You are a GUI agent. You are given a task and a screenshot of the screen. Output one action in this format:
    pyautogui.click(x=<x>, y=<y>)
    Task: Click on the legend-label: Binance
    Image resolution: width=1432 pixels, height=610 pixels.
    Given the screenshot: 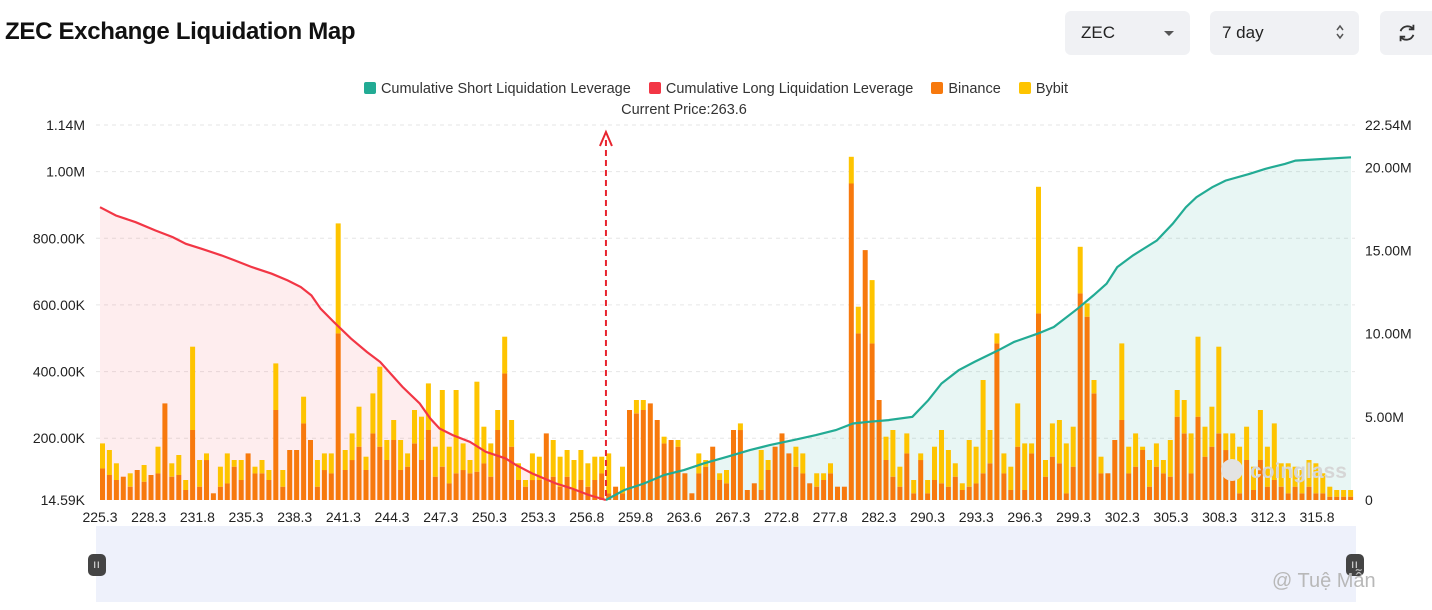 What is the action you would take?
    pyautogui.click(x=974, y=89)
    